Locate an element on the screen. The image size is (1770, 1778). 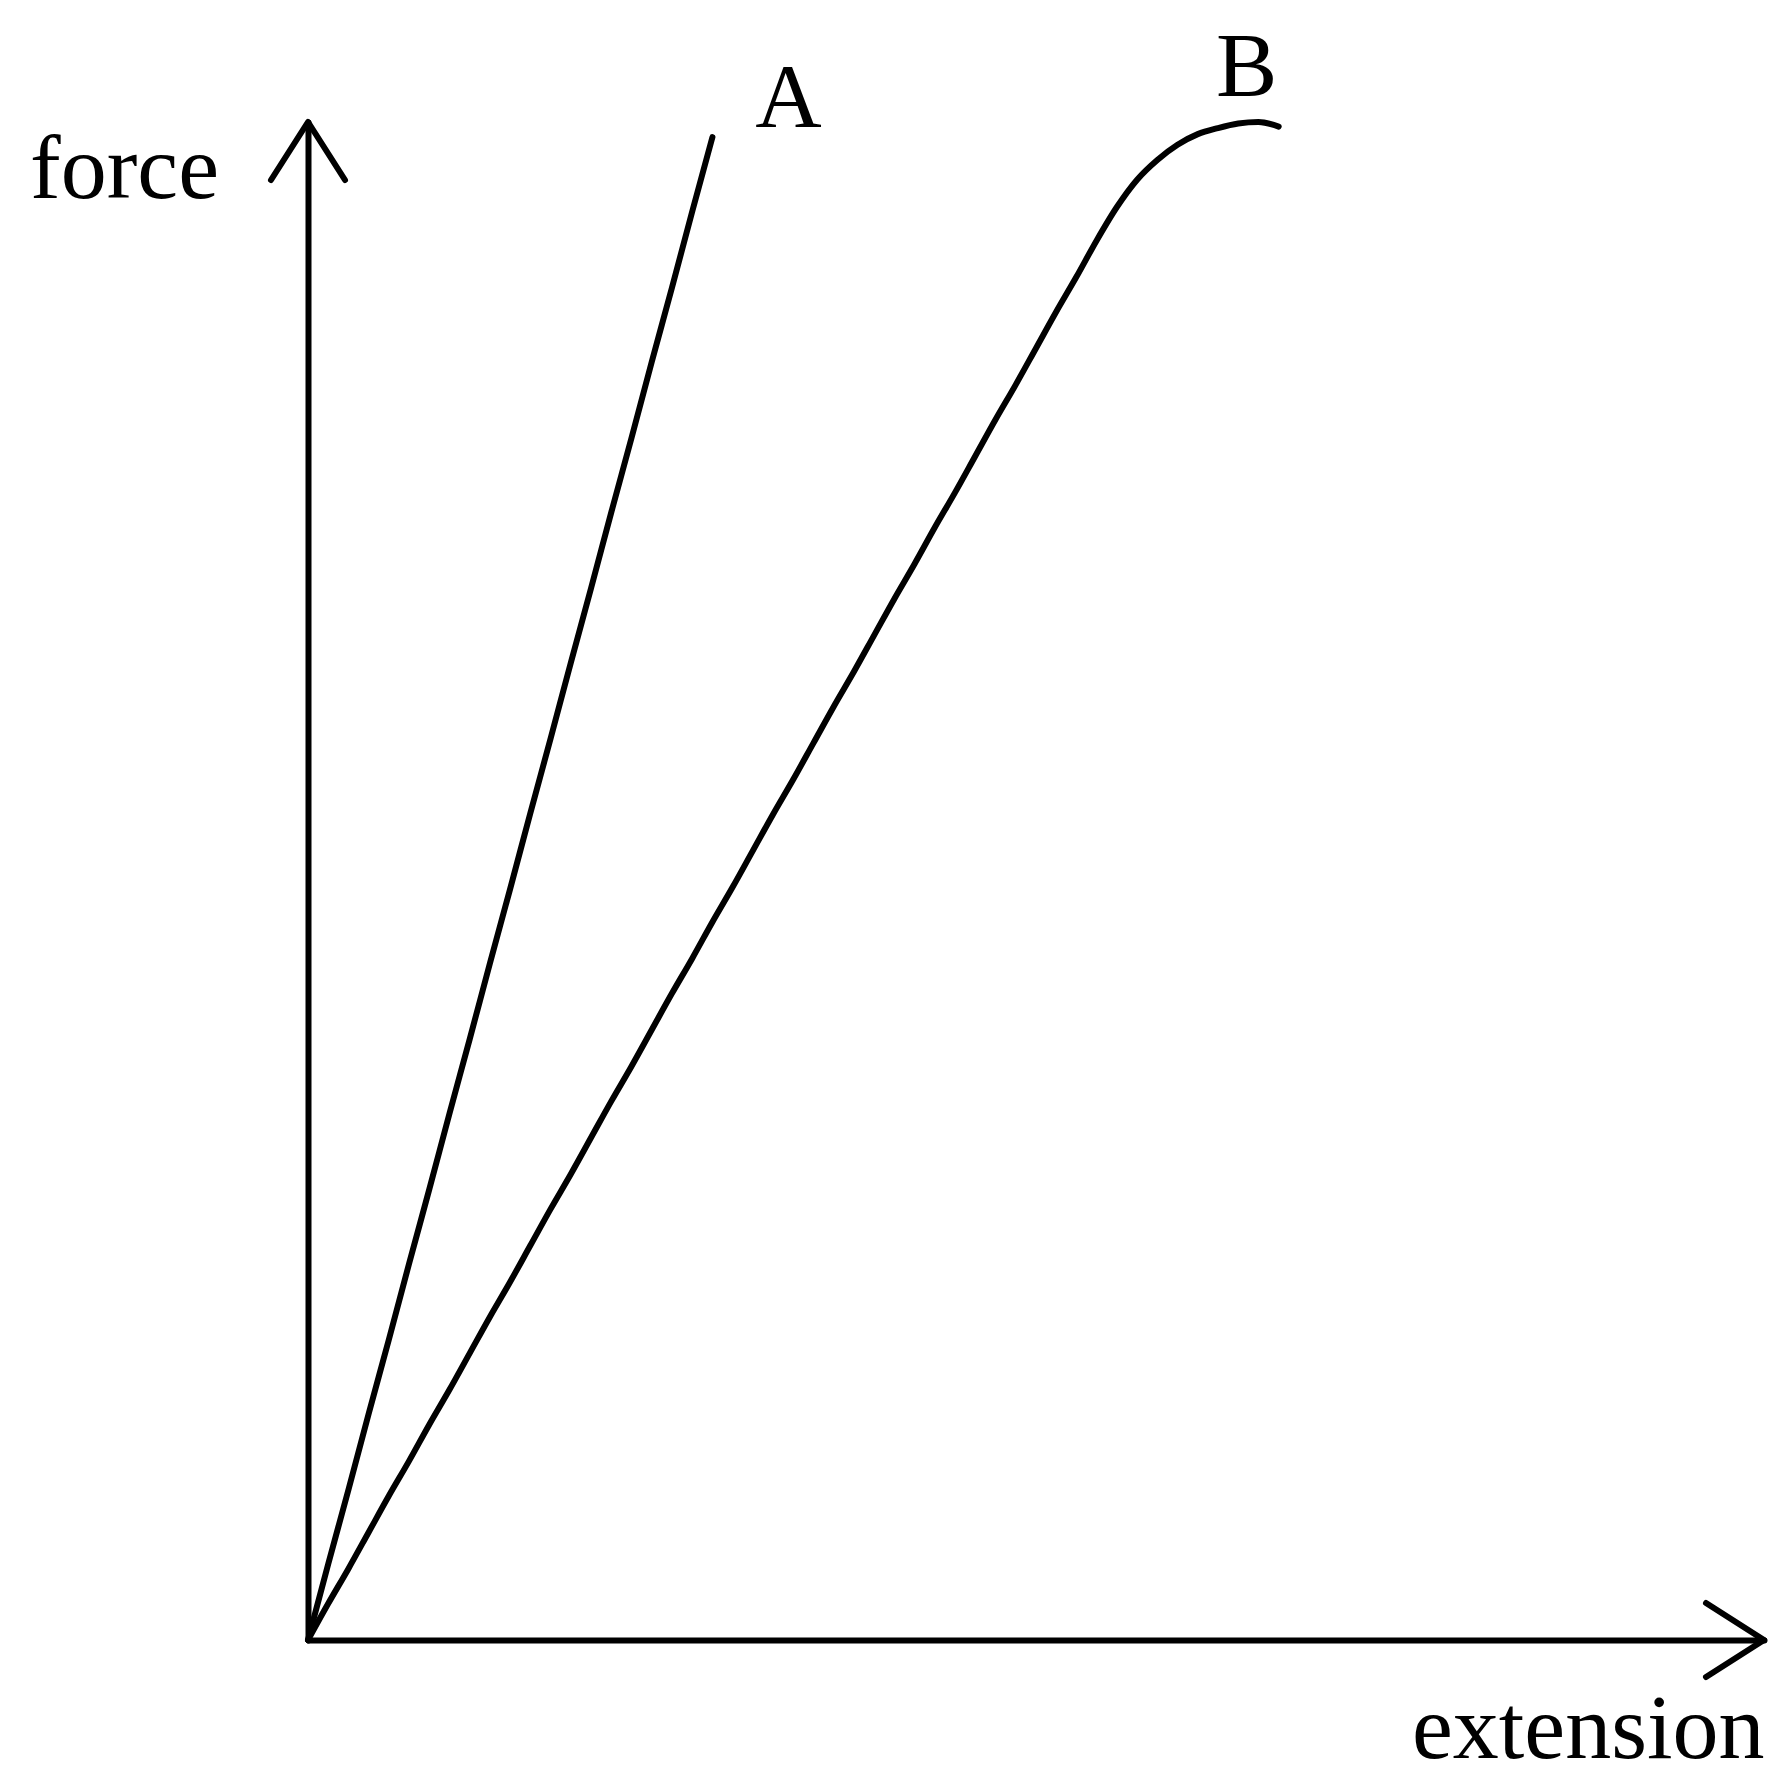
y-axis-title: force is located at coordinates (124, 166).